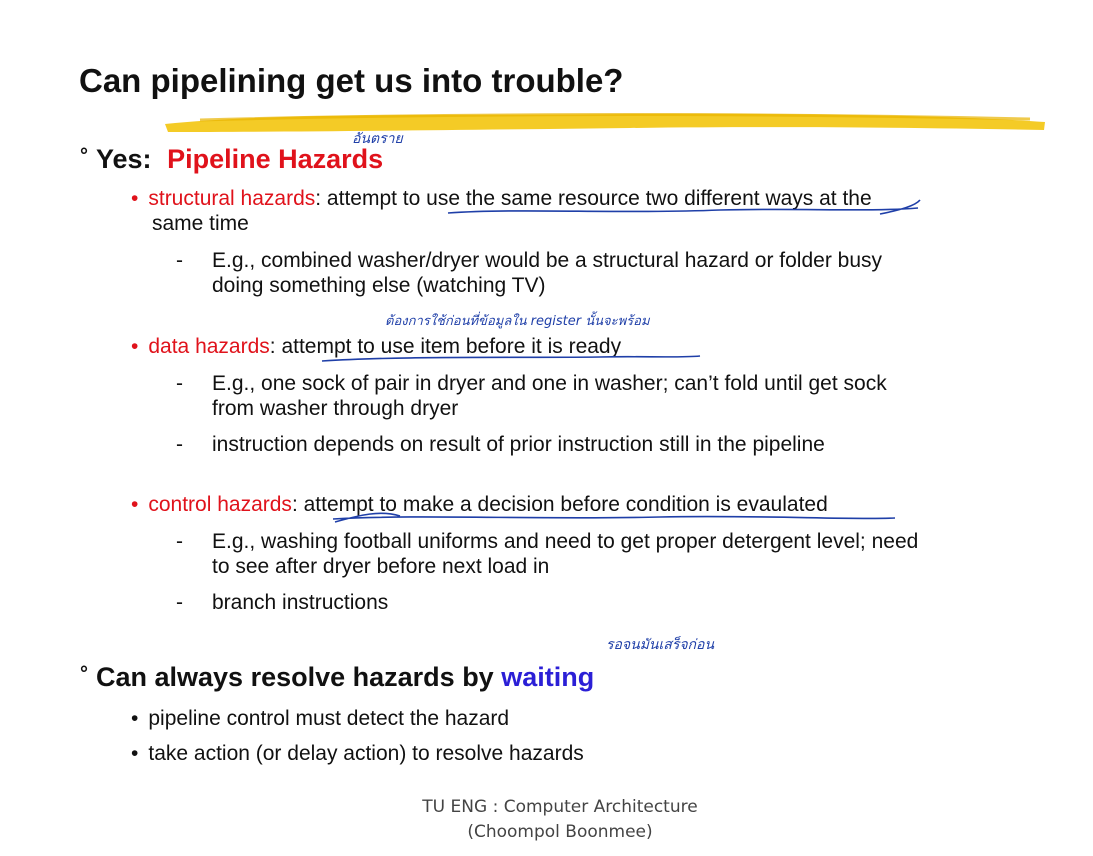 The image size is (1093, 856). What do you see at coordinates (300, 602) in the screenshot?
I see `control-example2-text: branch instructions` at bounding box center [300, 602].